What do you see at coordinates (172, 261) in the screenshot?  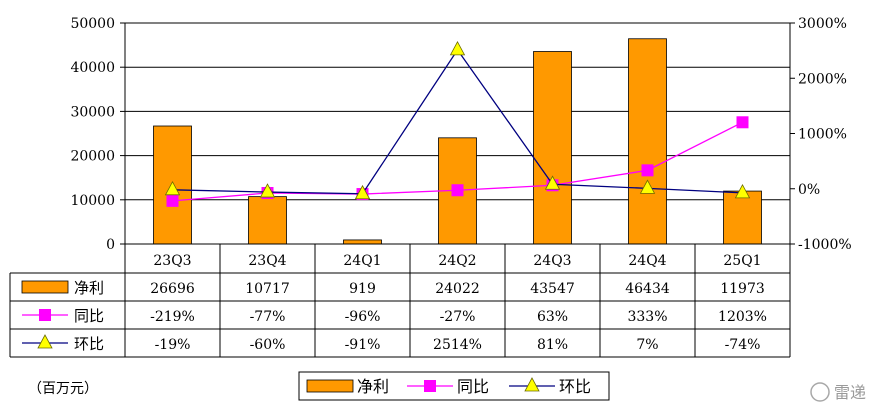 I see `category-label: 23Q3` at bounding box center [172, 261].